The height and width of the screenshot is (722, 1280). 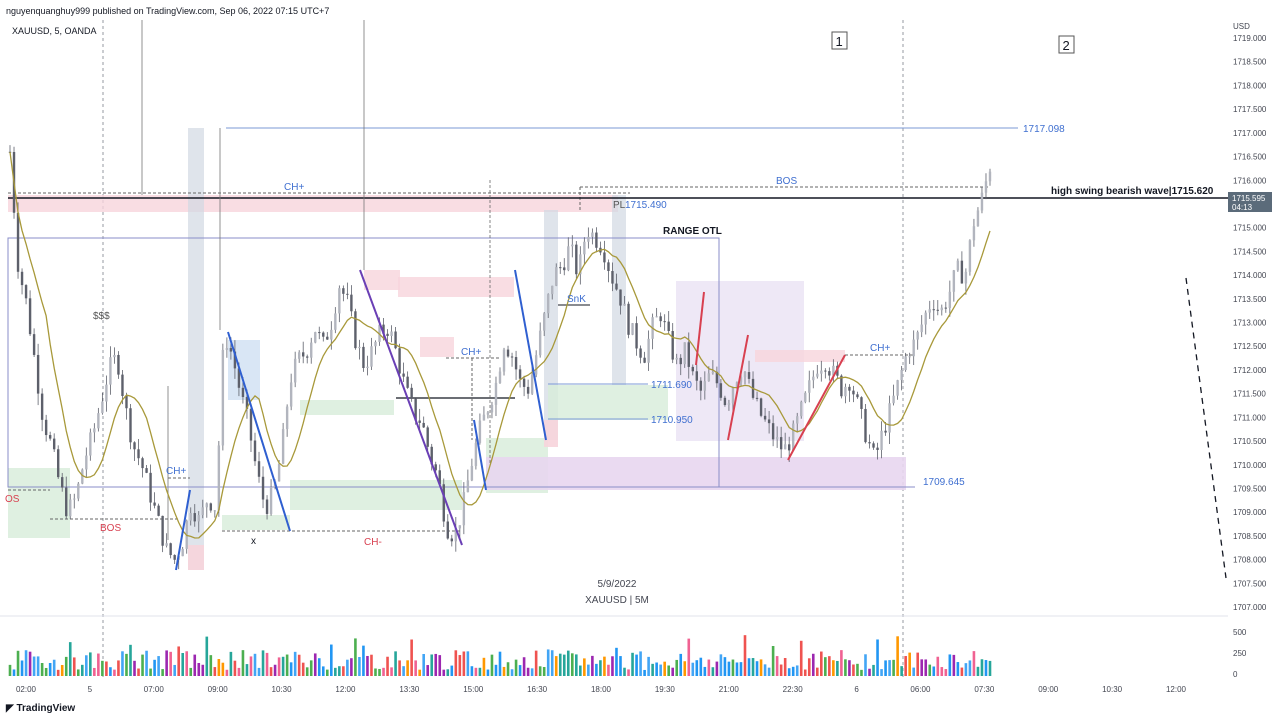 I want to click on demand-zone, so click(x=608, y=402).